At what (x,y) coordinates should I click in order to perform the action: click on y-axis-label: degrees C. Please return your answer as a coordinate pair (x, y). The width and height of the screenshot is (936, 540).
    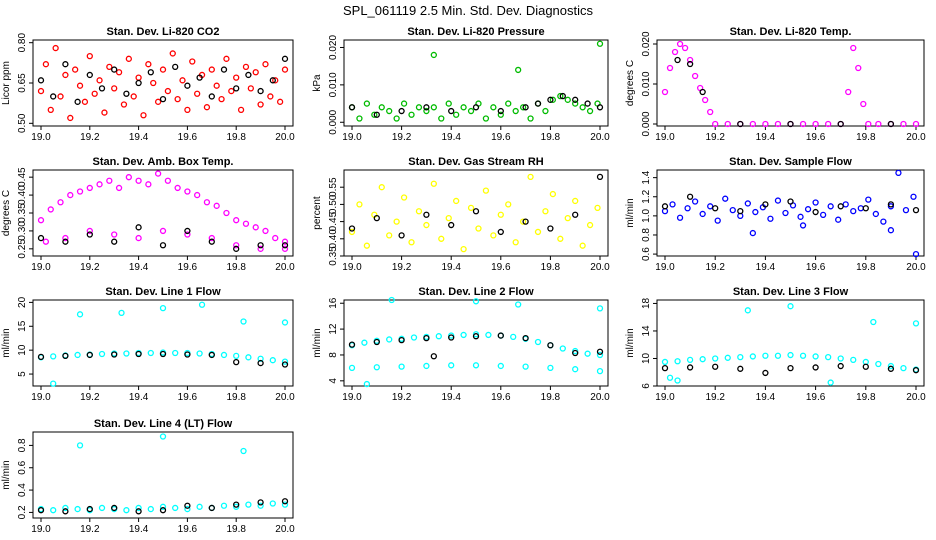
    Looking at the image, I should click on (6, 213).